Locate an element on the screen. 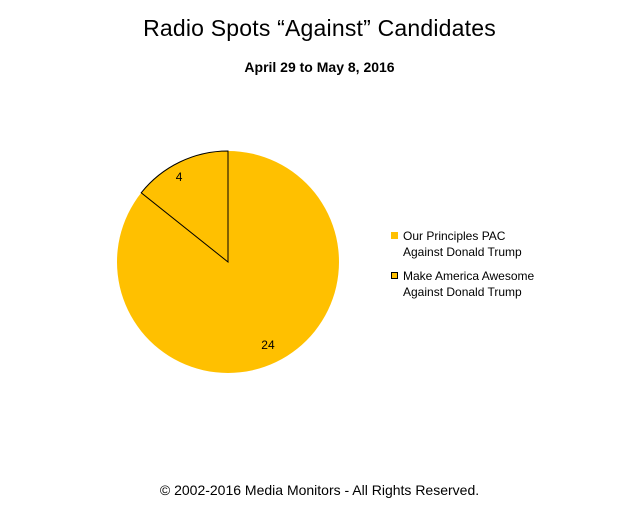  legend-entry-1: Our Principles PAC Against Donald Trump is located at coordinates (511, 244).